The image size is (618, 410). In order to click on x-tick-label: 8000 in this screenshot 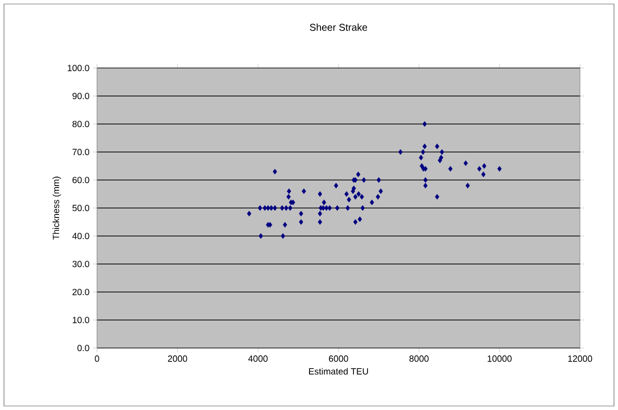, I will do `click(419, 358)`.